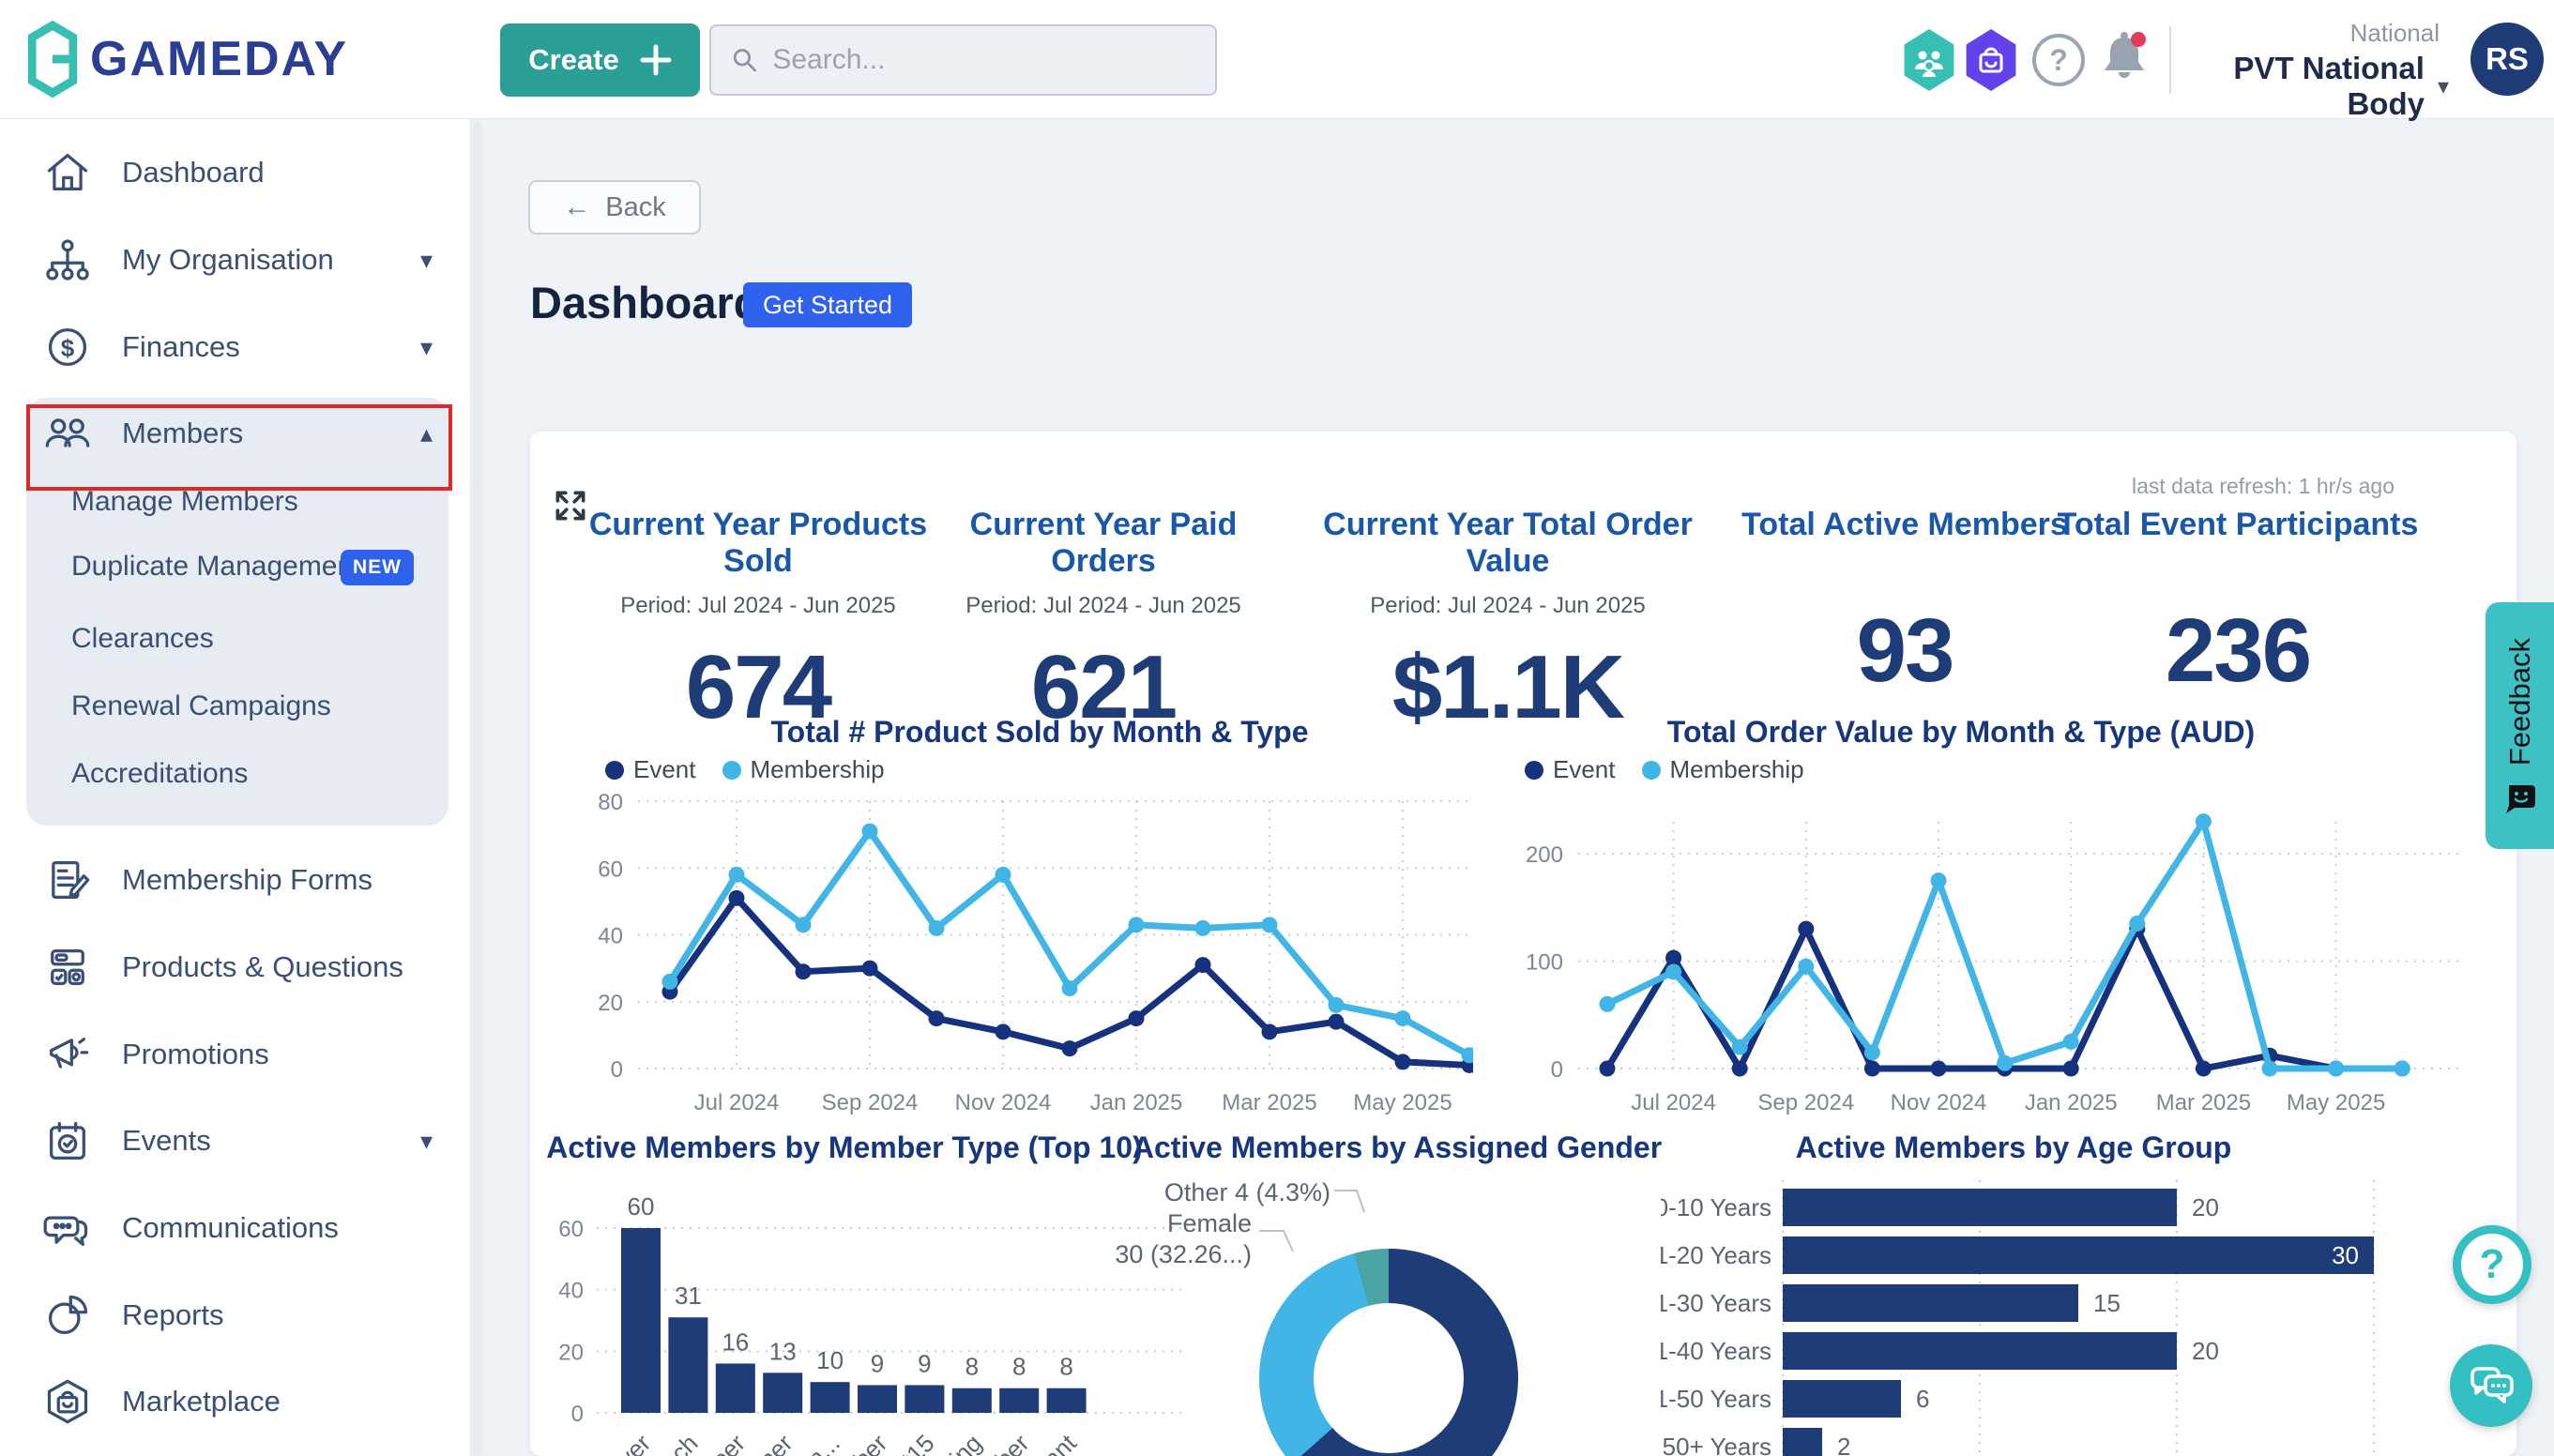 The width and height of the screenshot is (2554, 1456). I want to click on get-started-button: Get Started, so click(828, 304).